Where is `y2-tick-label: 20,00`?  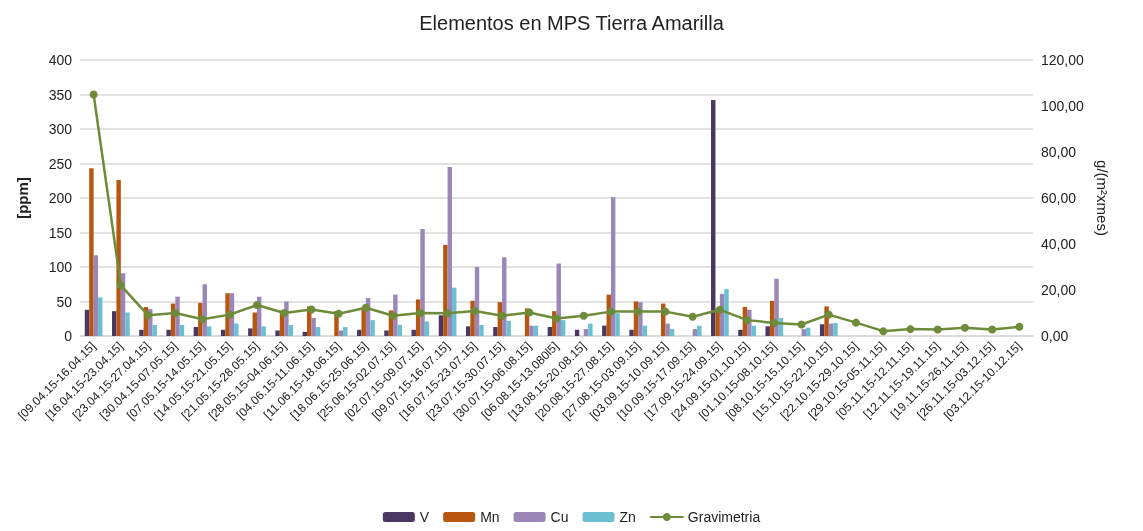
y2-tick-label: 20,00 is located at coordinates (1059, 290).